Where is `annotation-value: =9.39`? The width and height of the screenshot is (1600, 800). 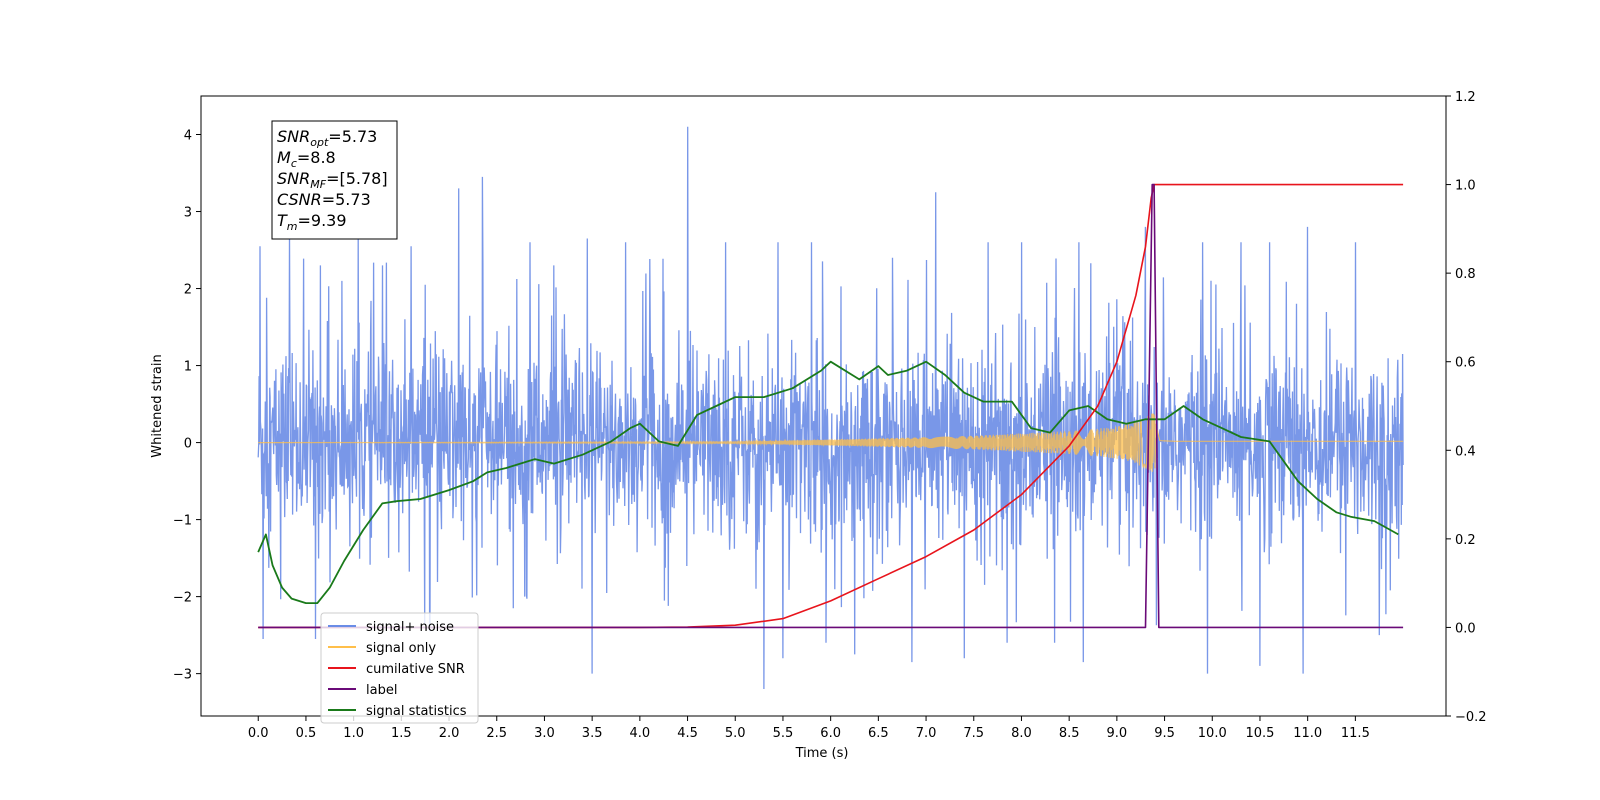
annotation-value: =9.39 is located at coordinates (322, 220).